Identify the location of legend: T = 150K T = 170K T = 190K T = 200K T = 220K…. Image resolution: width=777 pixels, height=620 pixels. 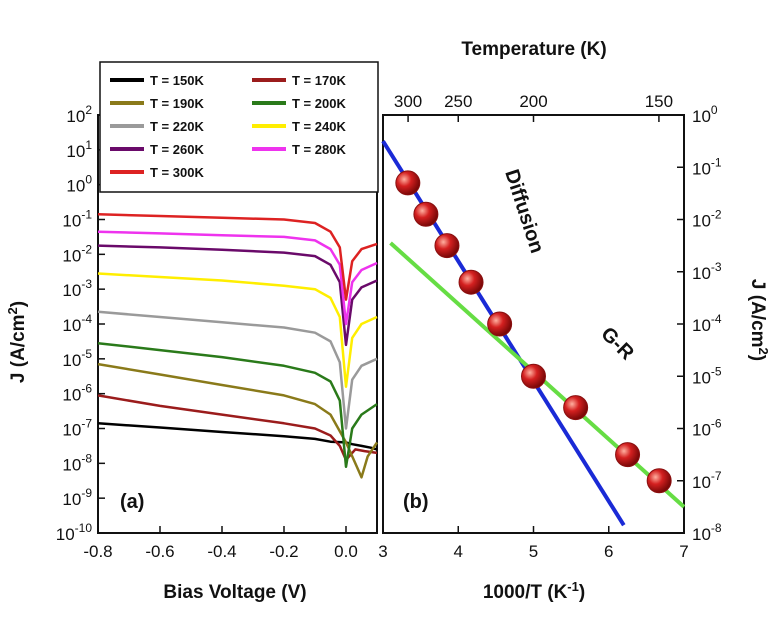
(239, 127).